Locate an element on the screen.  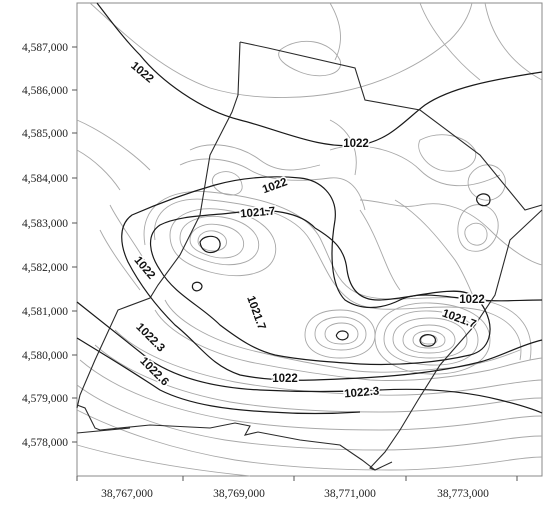
y-tick-label: 4,583,000 is located at coordinates (45, 224).